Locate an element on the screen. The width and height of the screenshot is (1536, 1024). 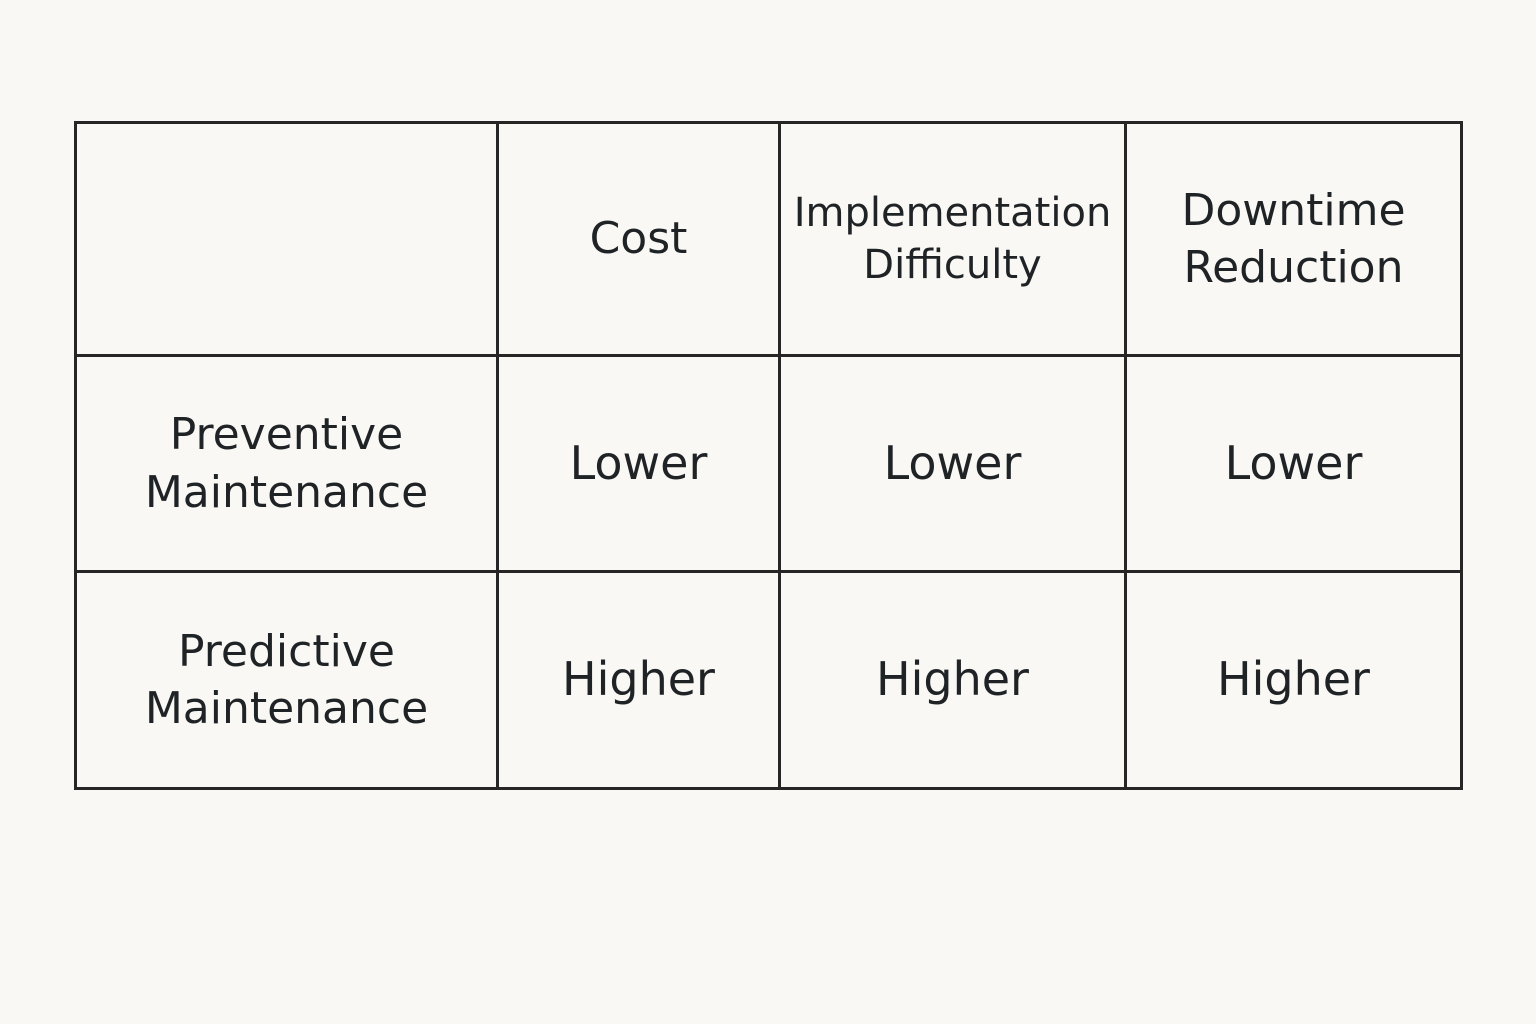
column-header: Cost is located at coordinates (638, 239).